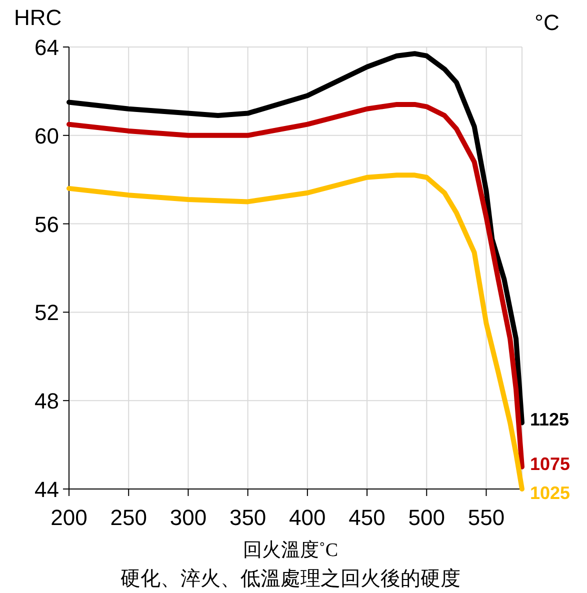 The height and width of the screenshot is (593, 587). I want to click on y-tick-label: 60, so click(46, 135).